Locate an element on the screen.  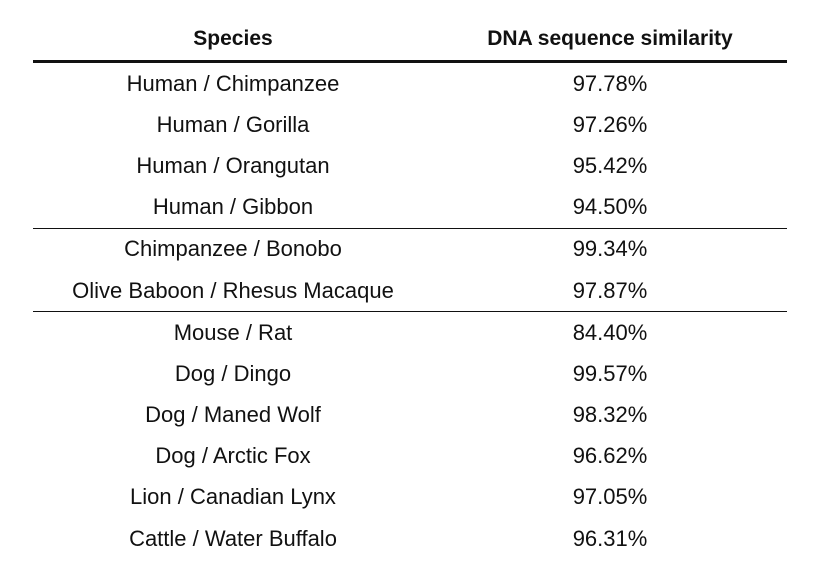
species-cell: Olive Baboon / Rhesus Macaque is located at coordinates (233, 291).